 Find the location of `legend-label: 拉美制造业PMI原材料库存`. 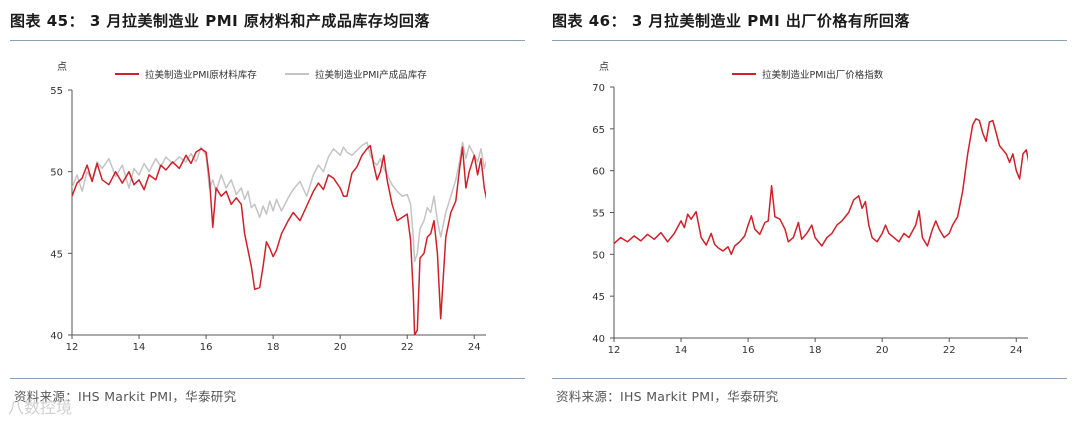

legend-label: 拉美制造业PMI原材料库存 is located at coordinates (201, 75).